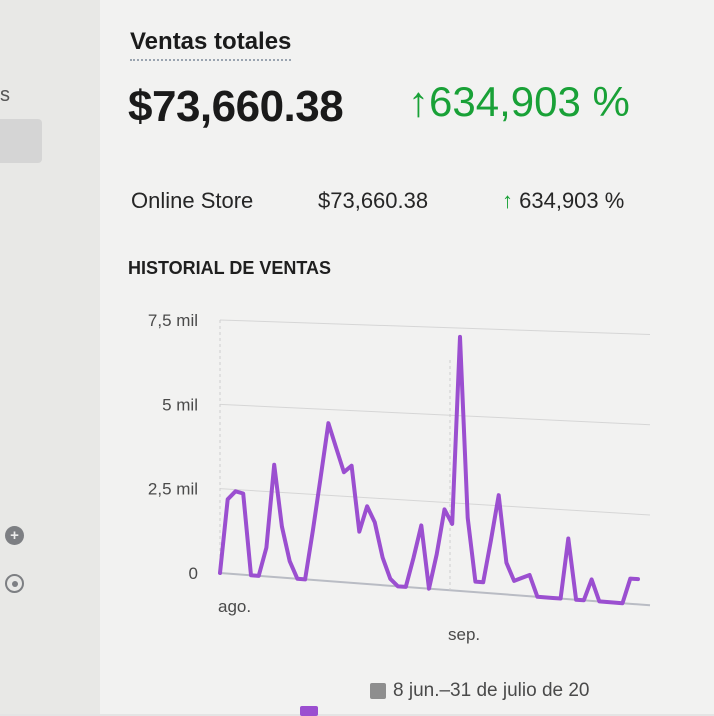  What do you see at coordinates (211, 44) in the screenshot?
I see `report-title: Ventas totales` at bounding box center [211, 44].